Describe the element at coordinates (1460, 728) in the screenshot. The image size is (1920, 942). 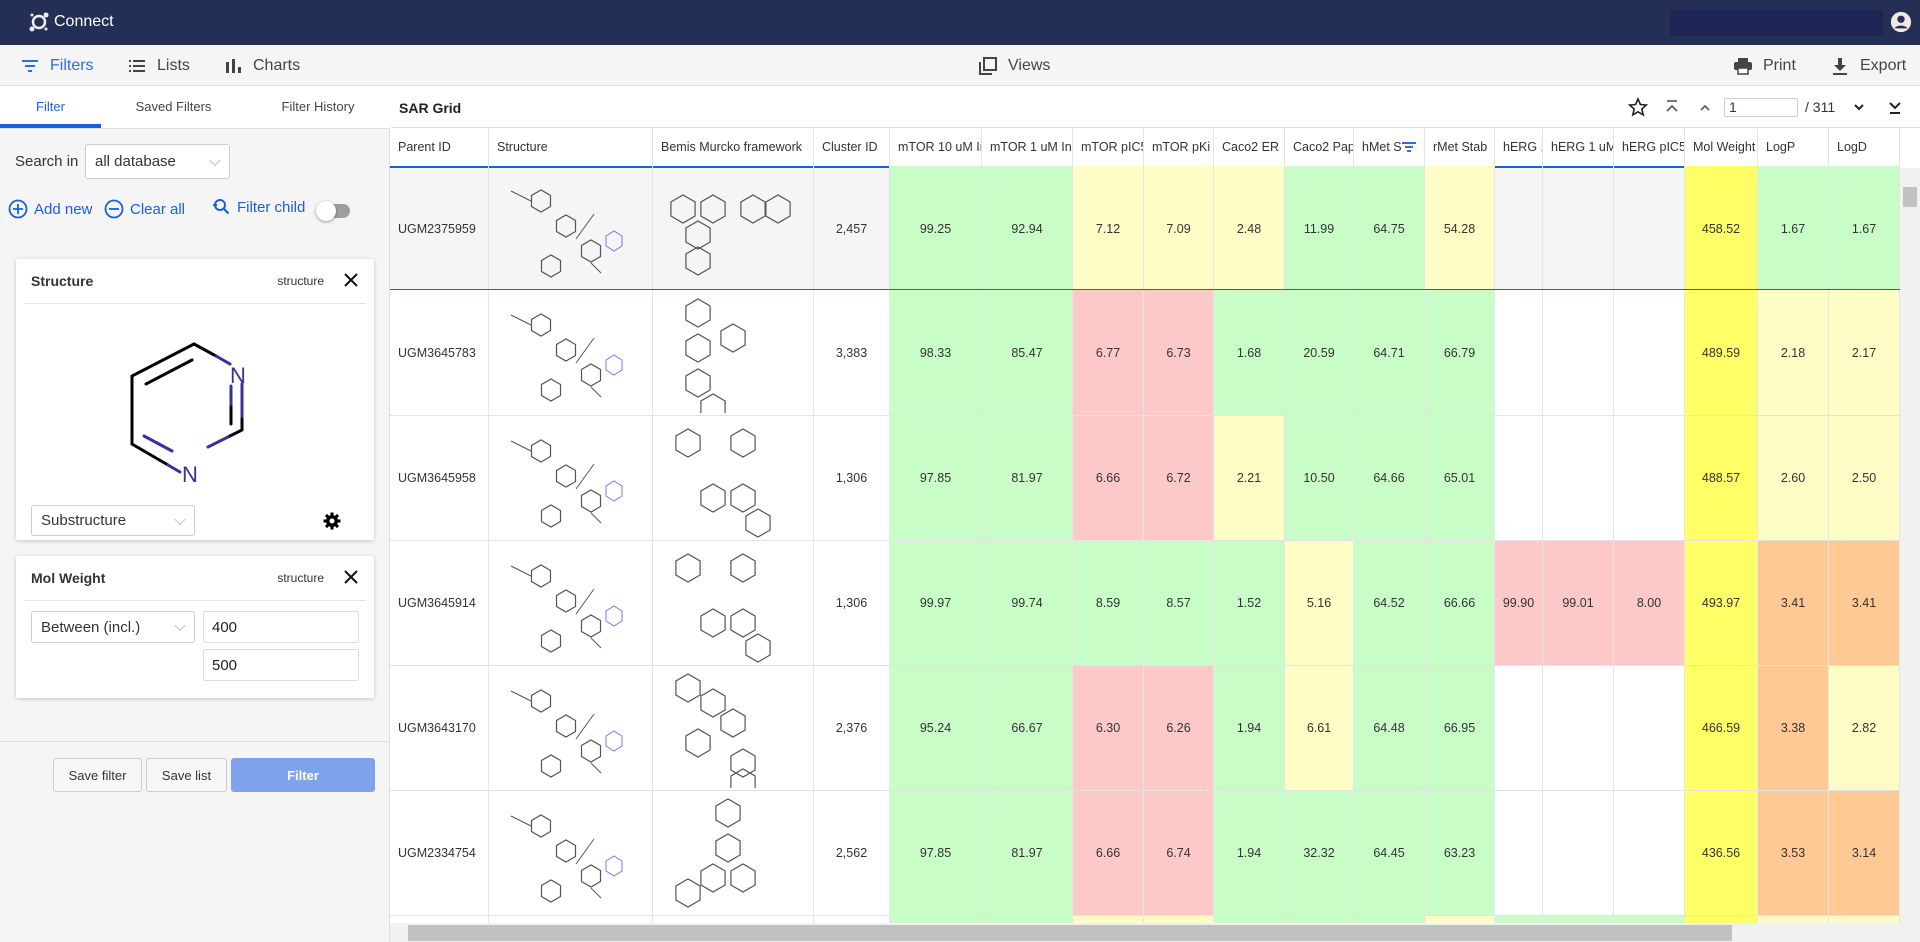
I see `value-cell: 66.95` at that location.